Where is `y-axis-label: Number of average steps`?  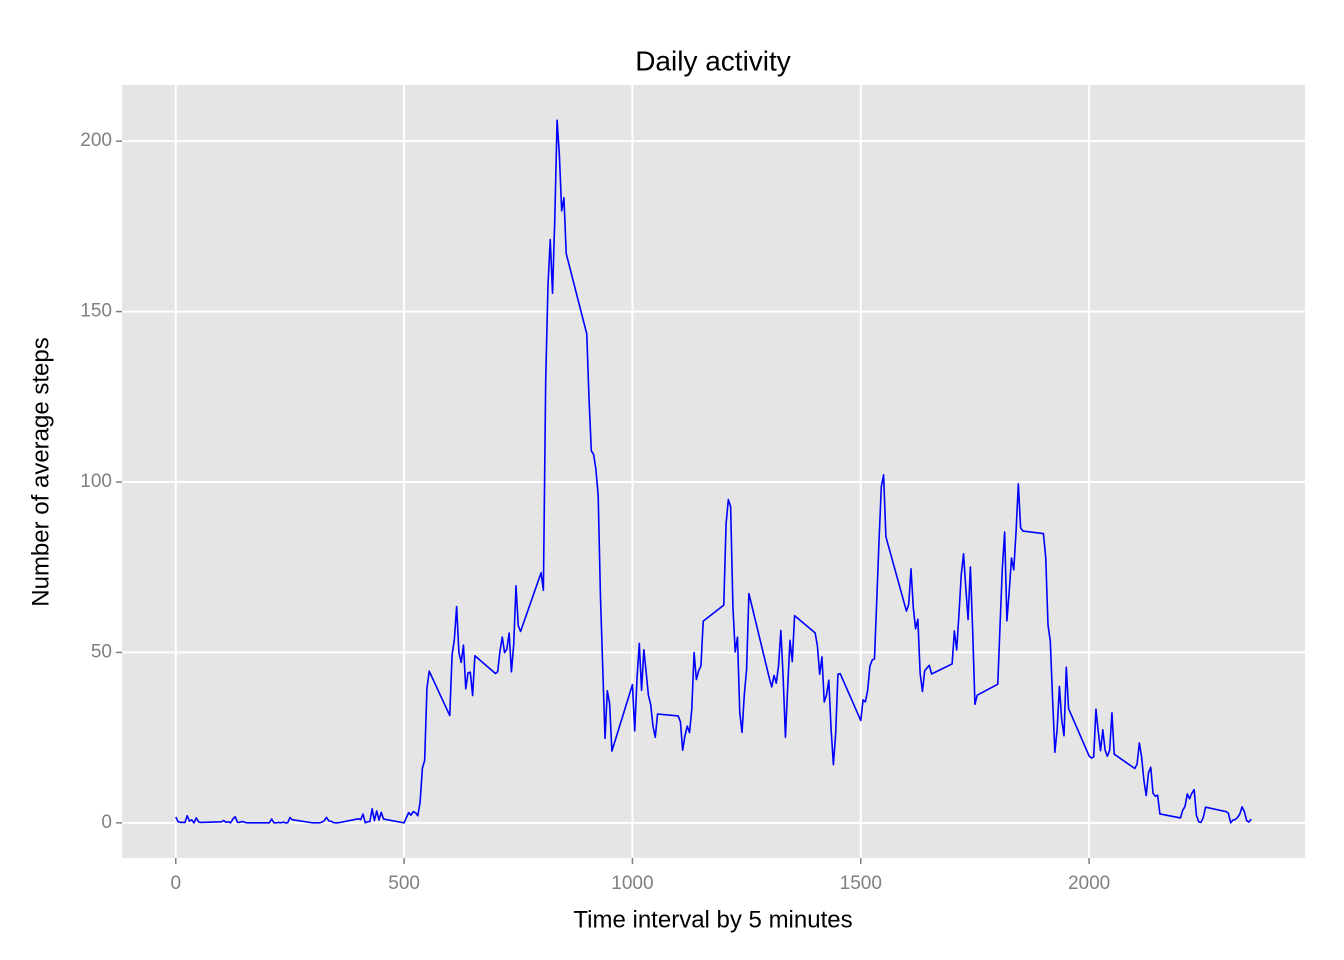
y-axis-label: Number of average steps is located at coordinates (40, 471).